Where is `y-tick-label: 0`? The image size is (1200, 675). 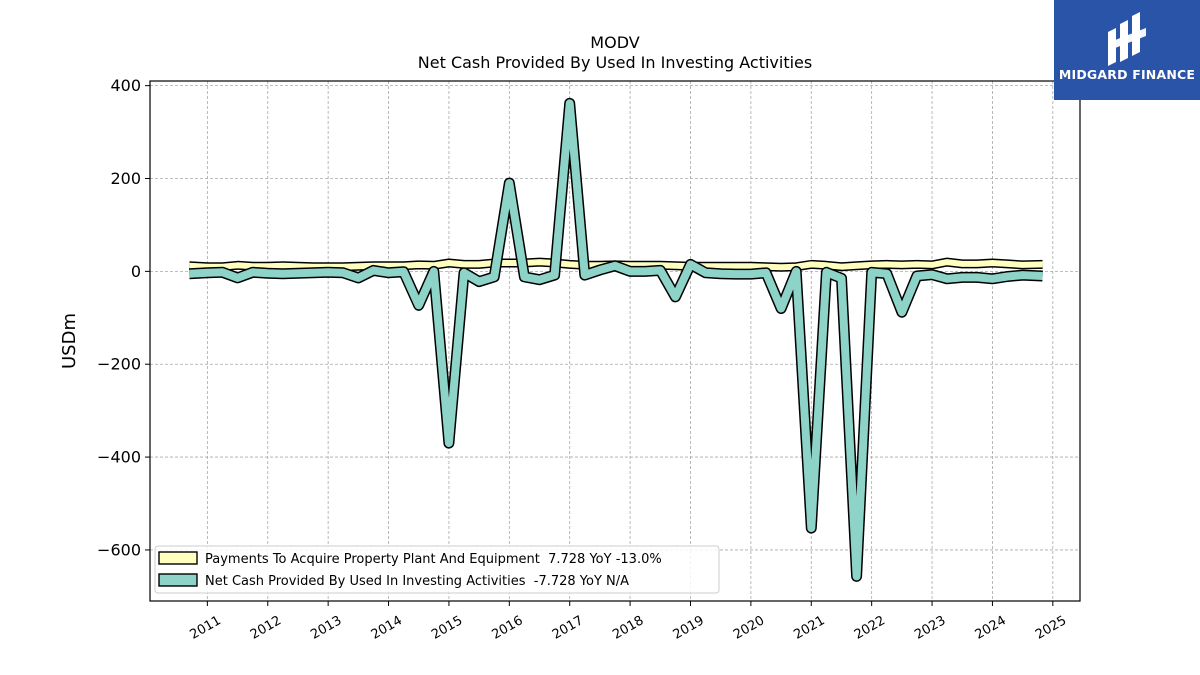 y-tick-label: 0 is located at coordinates (136, 271).